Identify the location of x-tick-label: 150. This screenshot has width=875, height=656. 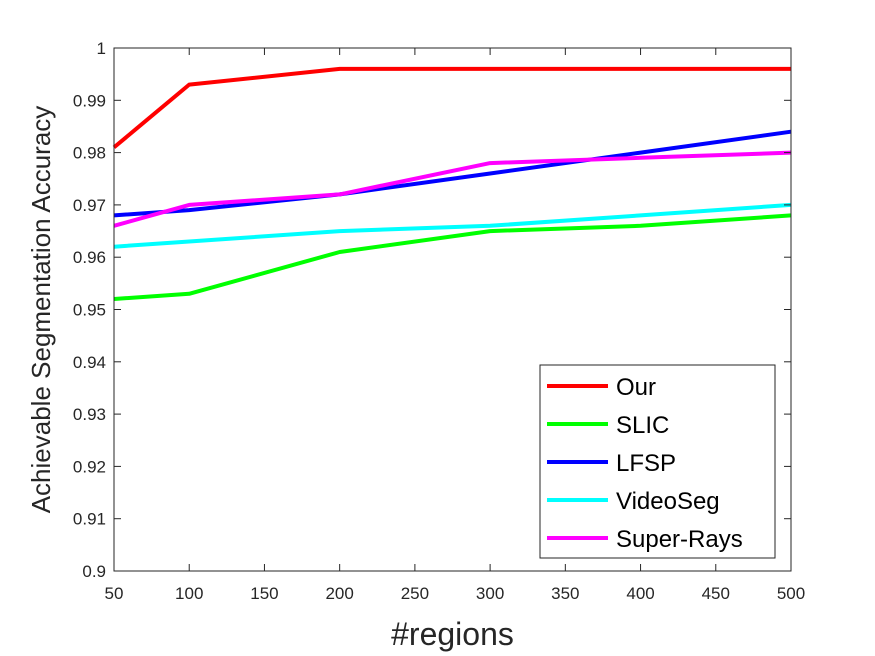
(264, 593).